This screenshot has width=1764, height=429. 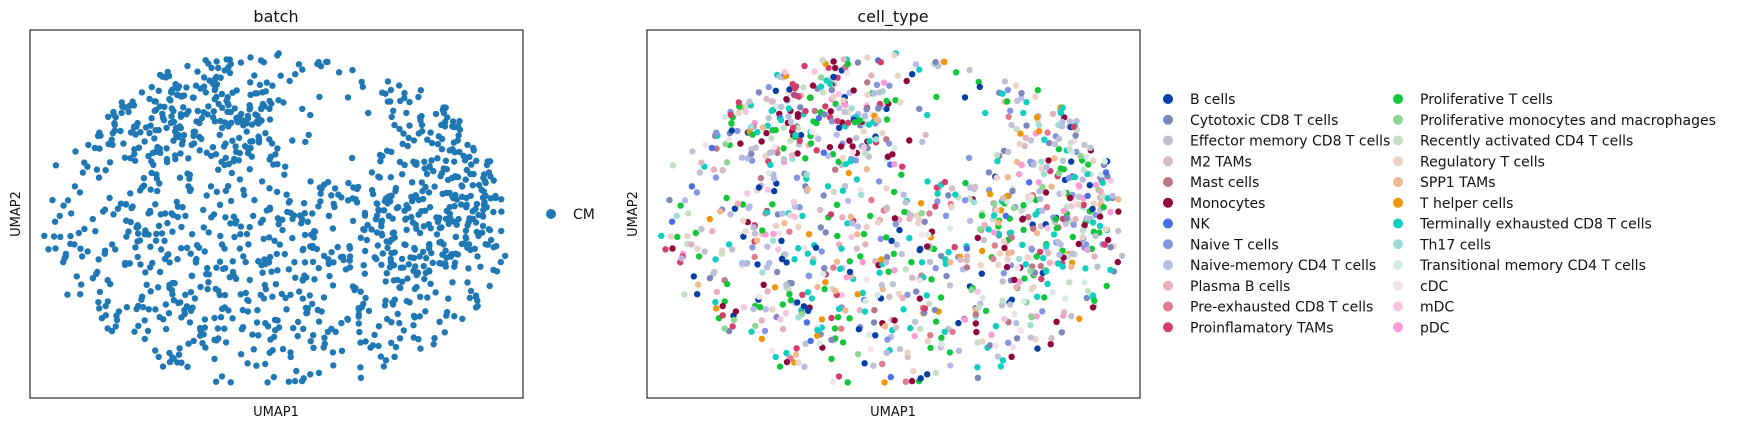 What do you see at coordinates (1398, 223) in the screenshot?
I see `legend-marker-terminally-exhausted-cd8-t-cells` at bounding box center [1398, 223].